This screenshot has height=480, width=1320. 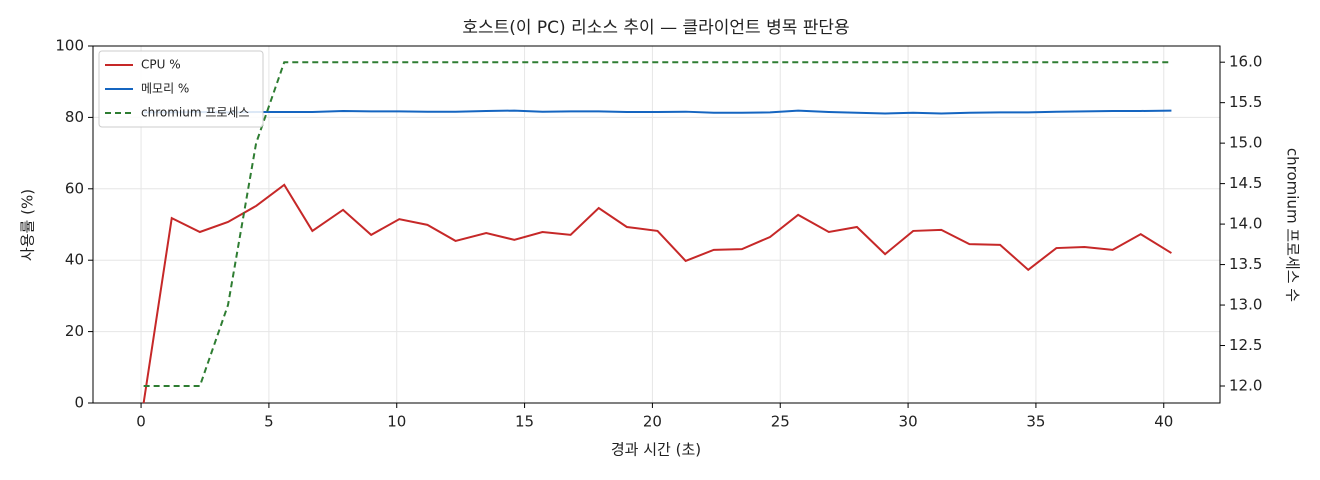 What do you see at coordinates (1245, 224) in the screenshot?
I see `y2-tick-label: 14.0` at bounding box center [1245, 224].